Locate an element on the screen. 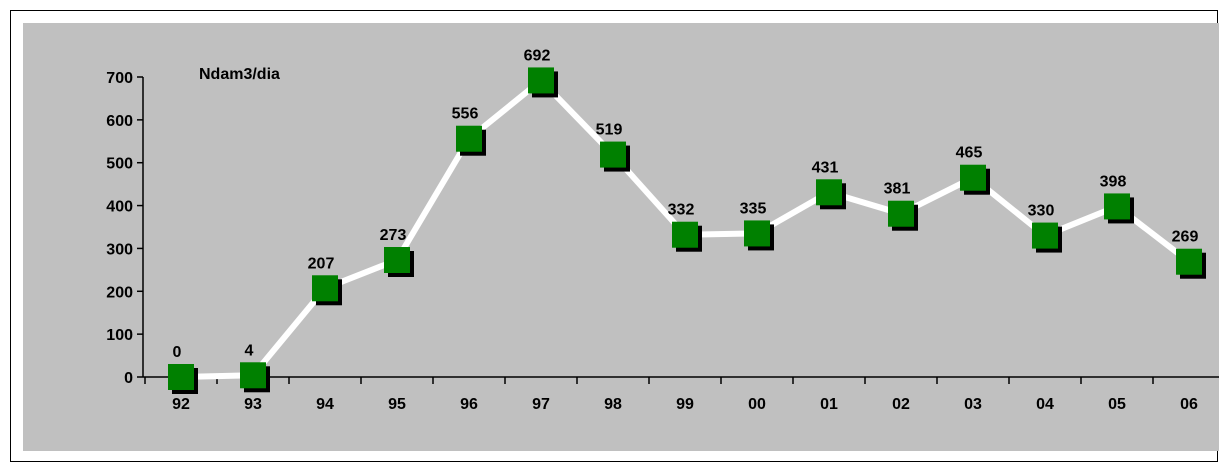 This screenshot has height=464, width=1219. data-label: 692 is located at coordinates (537, 55).